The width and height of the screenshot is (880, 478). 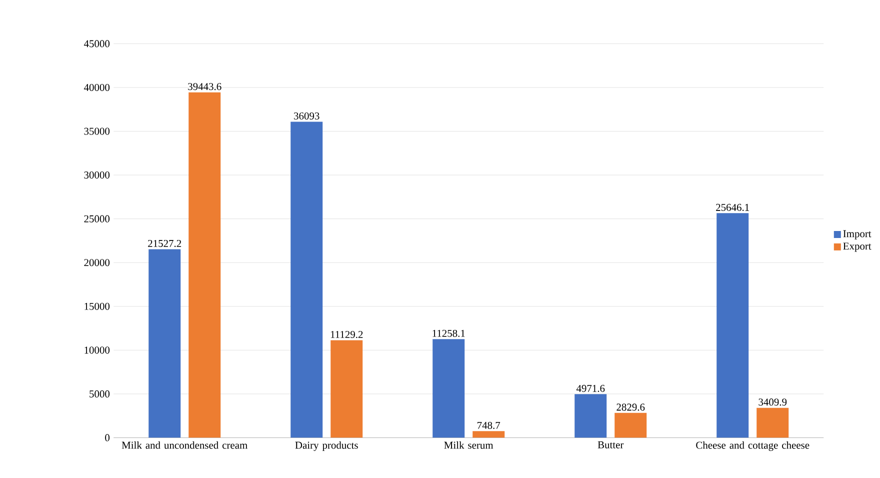 What do you see at coordinates (590, 388) in the screenshot?
I see `data-label: 4971.6` at bounding box center [590, 388].